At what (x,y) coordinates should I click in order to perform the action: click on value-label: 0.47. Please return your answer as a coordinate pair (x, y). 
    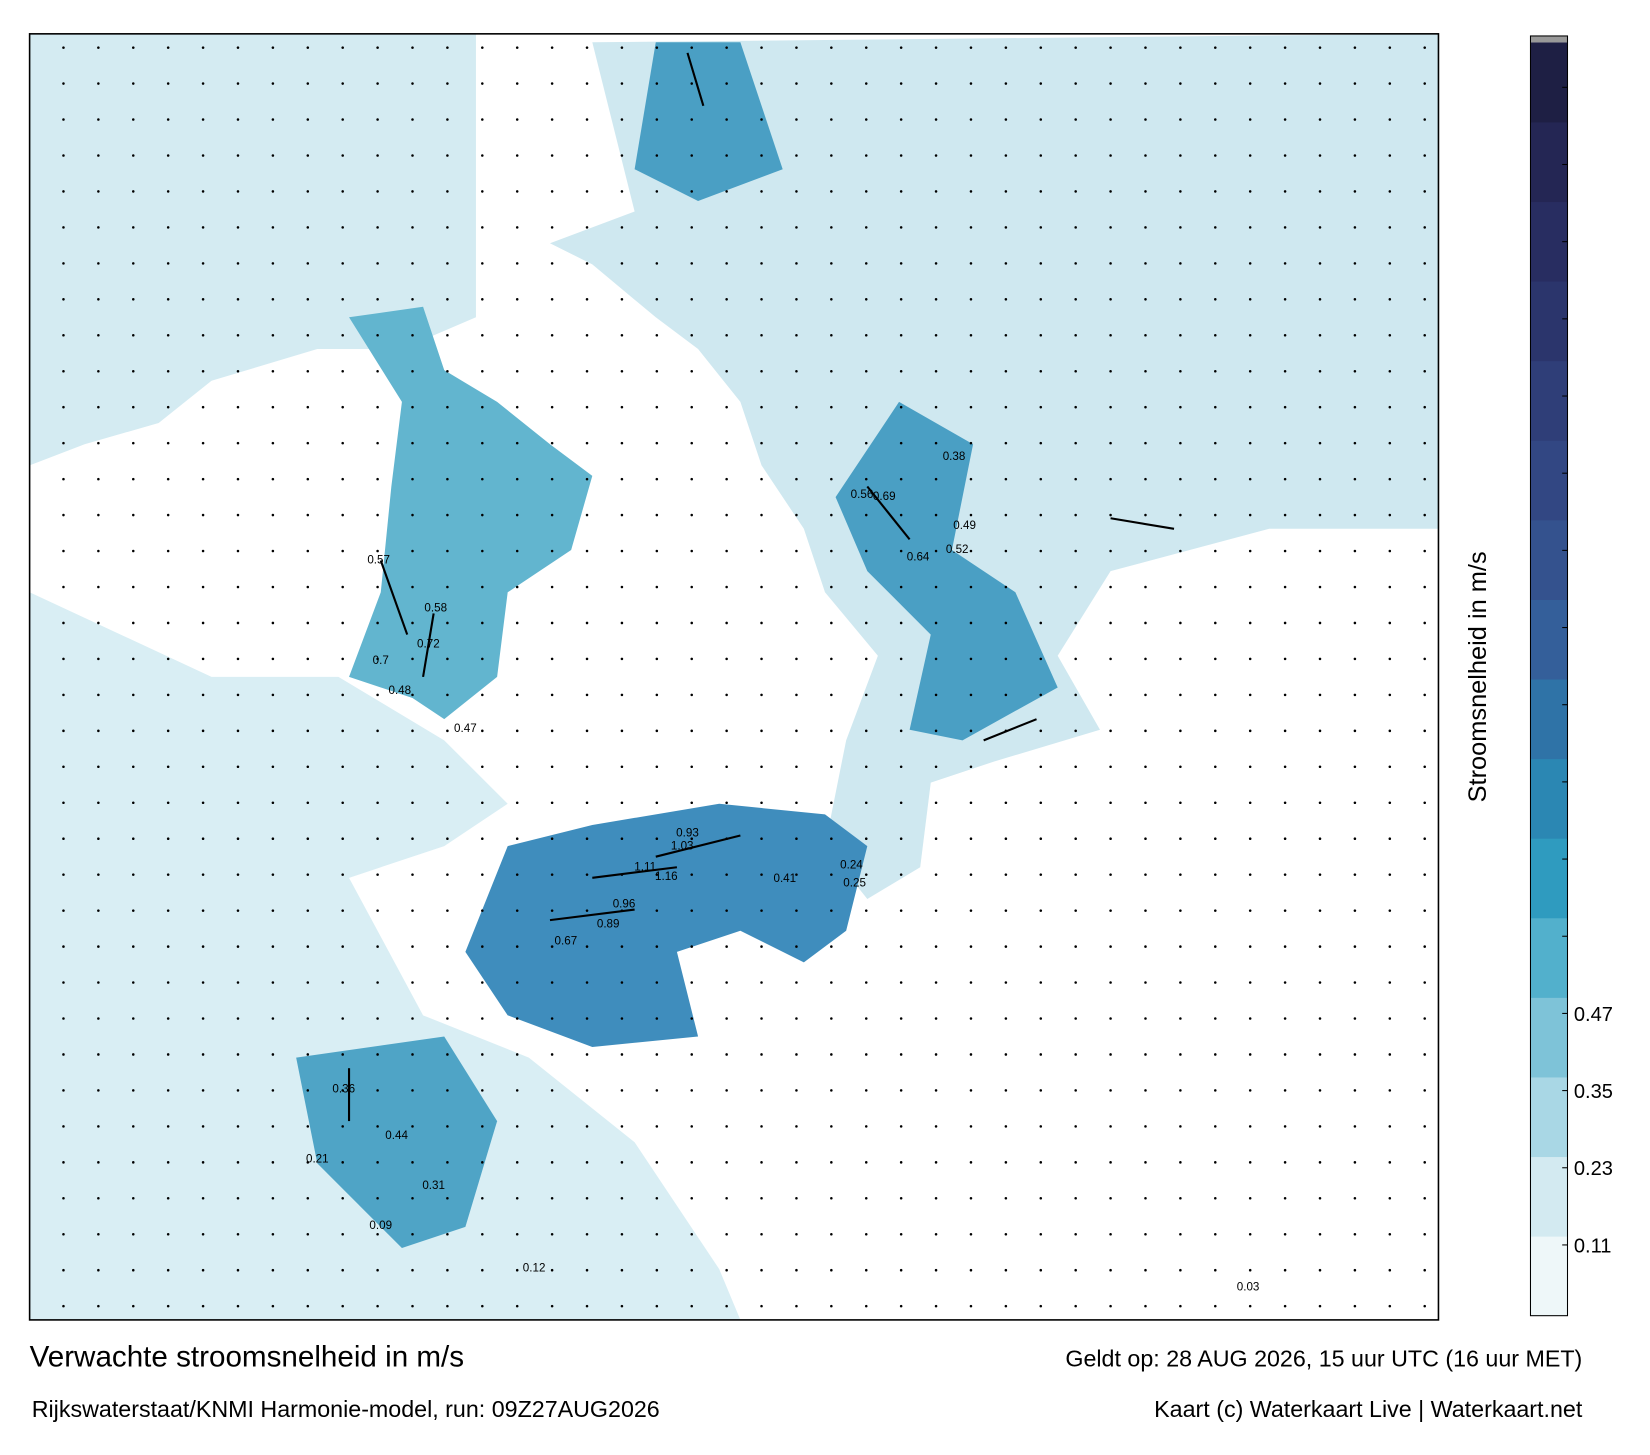
    Looking at the image, I should click on (465, 728).